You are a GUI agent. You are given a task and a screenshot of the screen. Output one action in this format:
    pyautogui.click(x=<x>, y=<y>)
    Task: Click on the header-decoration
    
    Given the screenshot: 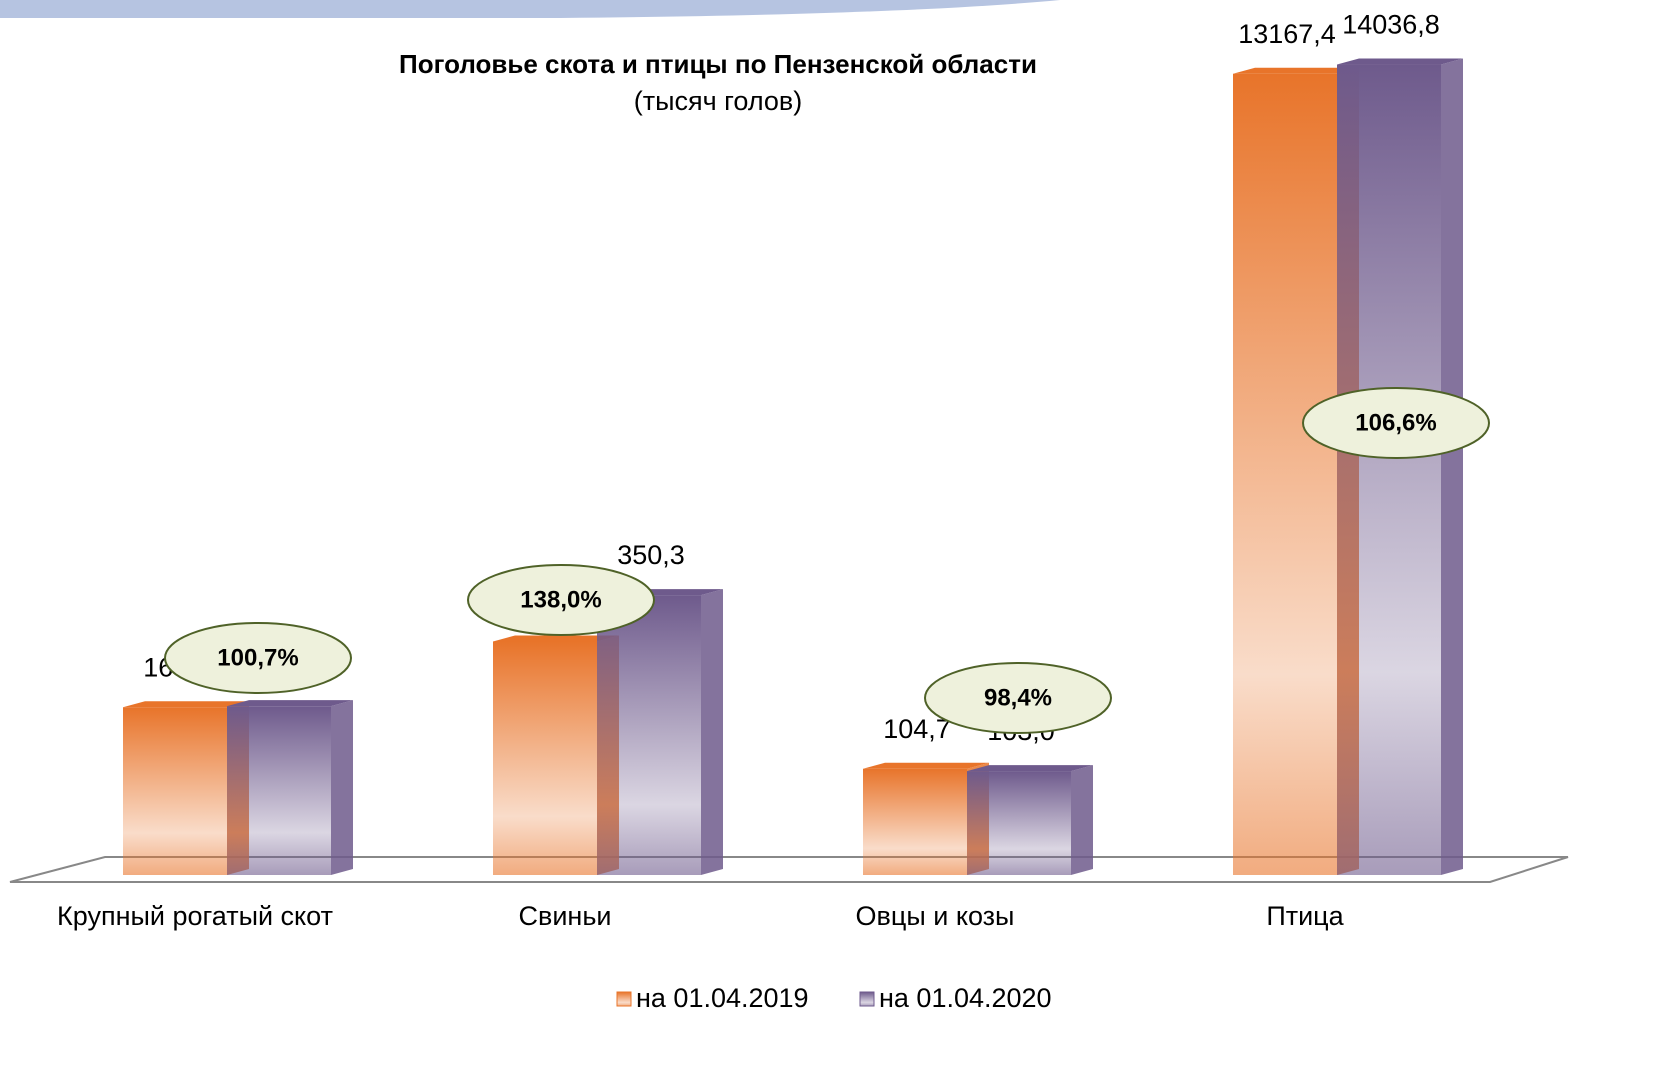 What is the action you would take?
    pyautogui.click(x=530, y=9)
    